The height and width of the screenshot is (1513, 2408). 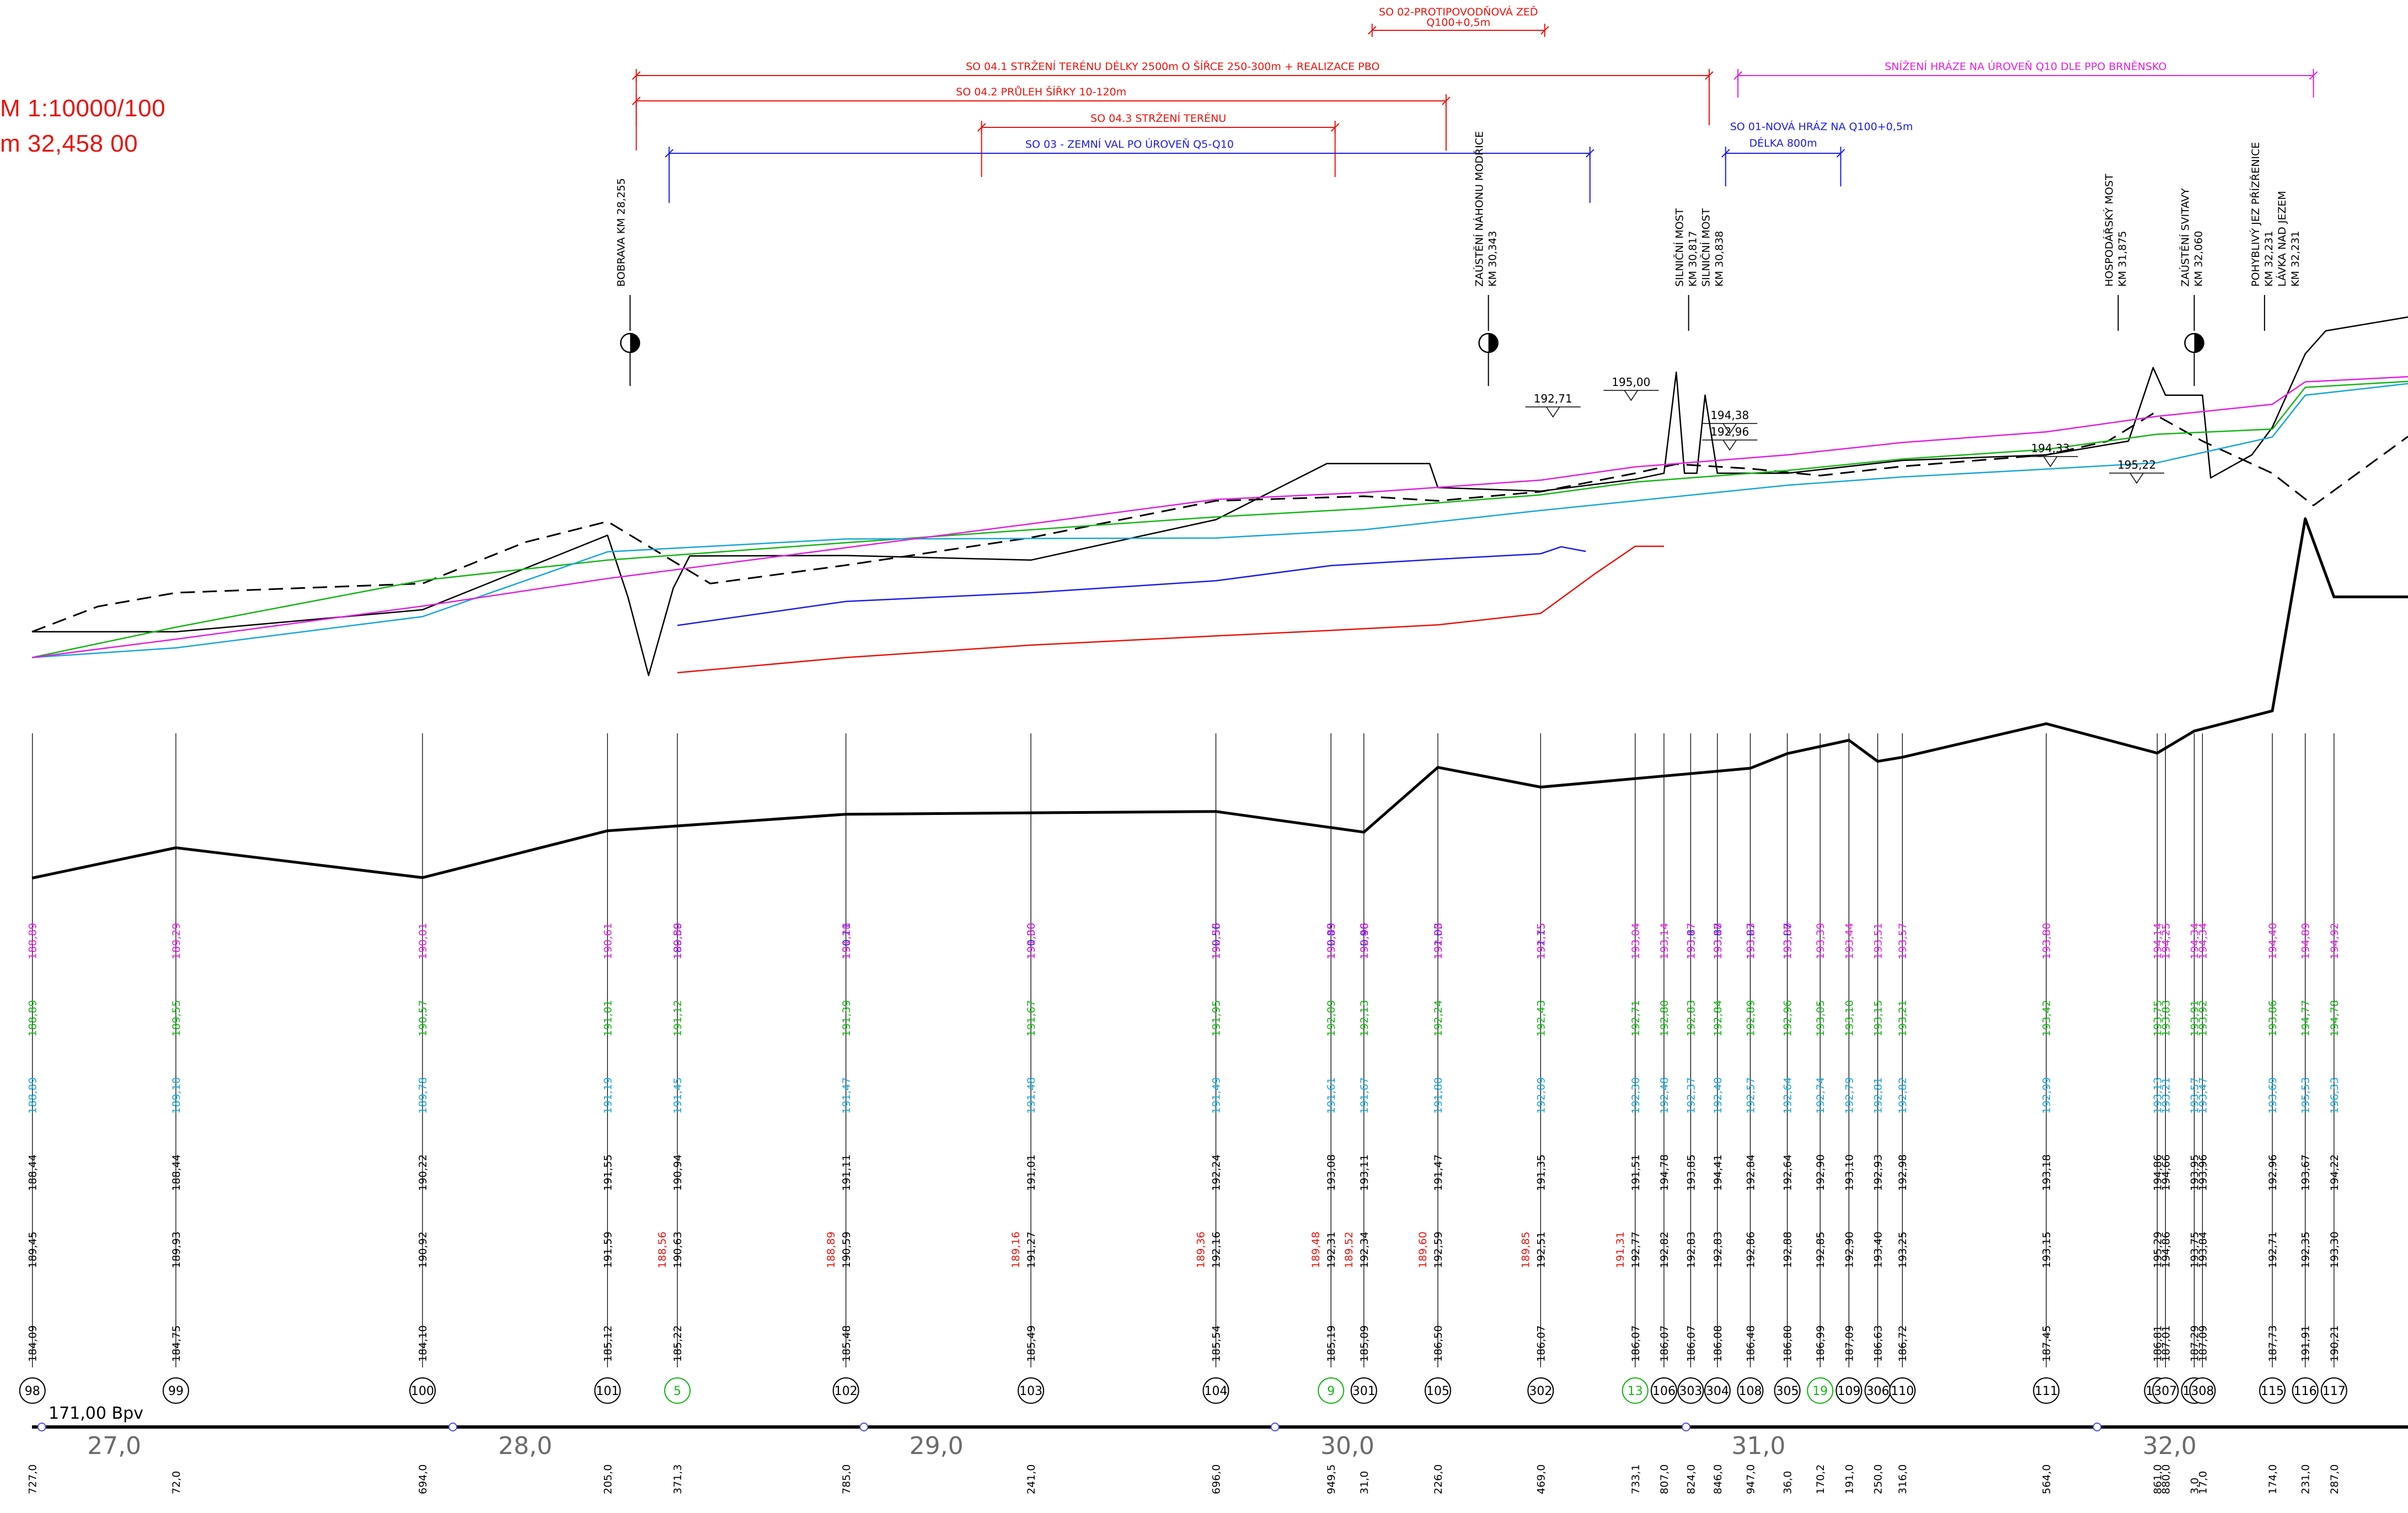 I want to click on station-marker: 110, so click(x=1902, y=1390).